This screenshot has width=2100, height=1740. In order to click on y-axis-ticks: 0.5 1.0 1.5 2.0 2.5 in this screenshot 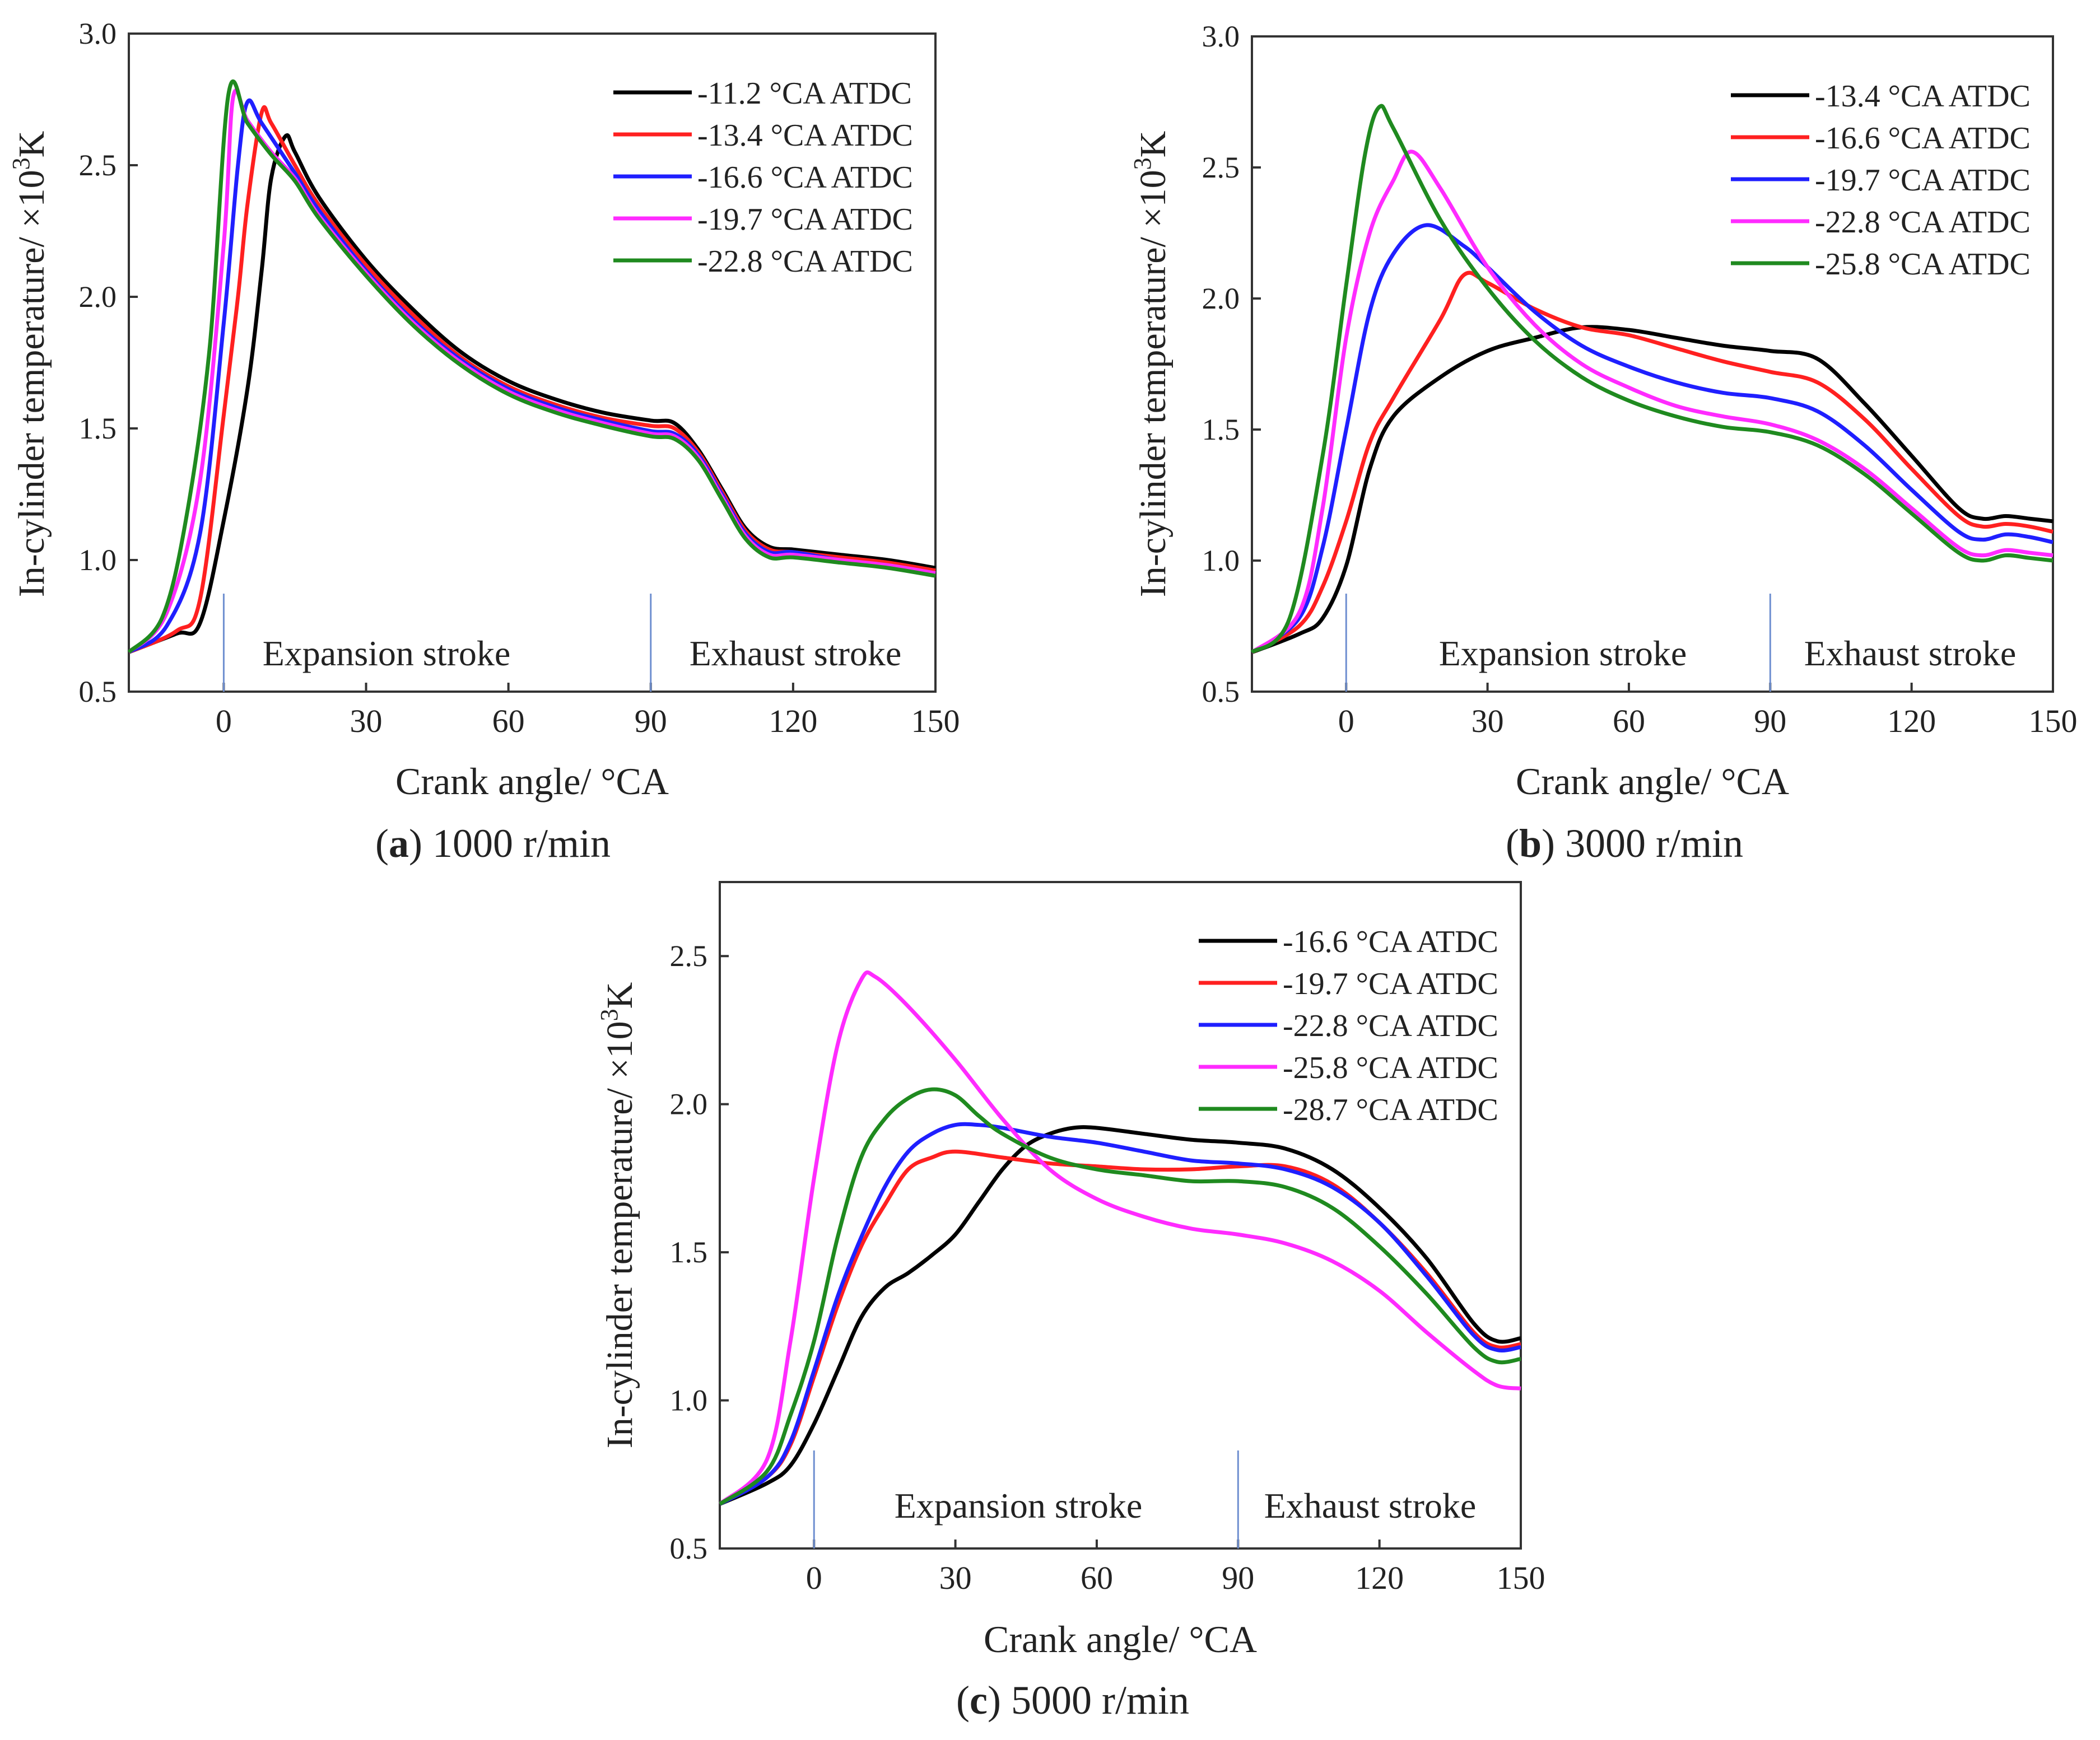, I will do `click(699, 1252)`.